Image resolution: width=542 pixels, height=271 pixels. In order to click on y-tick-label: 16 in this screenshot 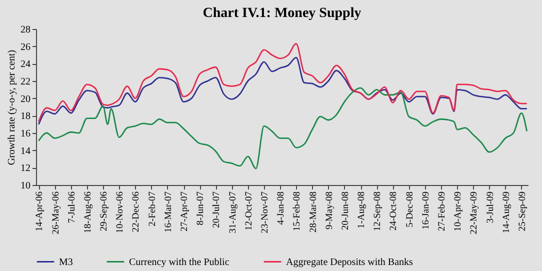, I will do `click(25, 134)`.